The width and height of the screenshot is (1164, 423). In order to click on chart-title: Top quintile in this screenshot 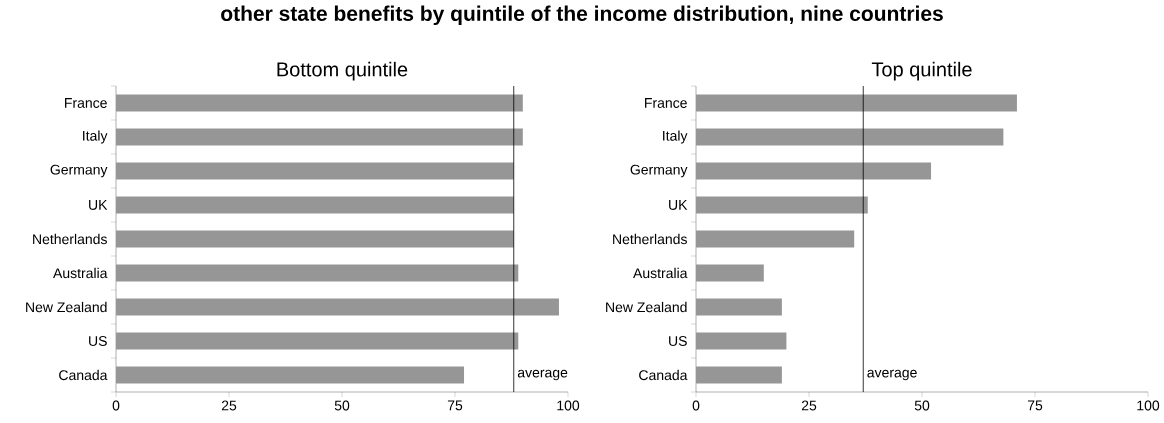, I will do `click(921, 71)`.